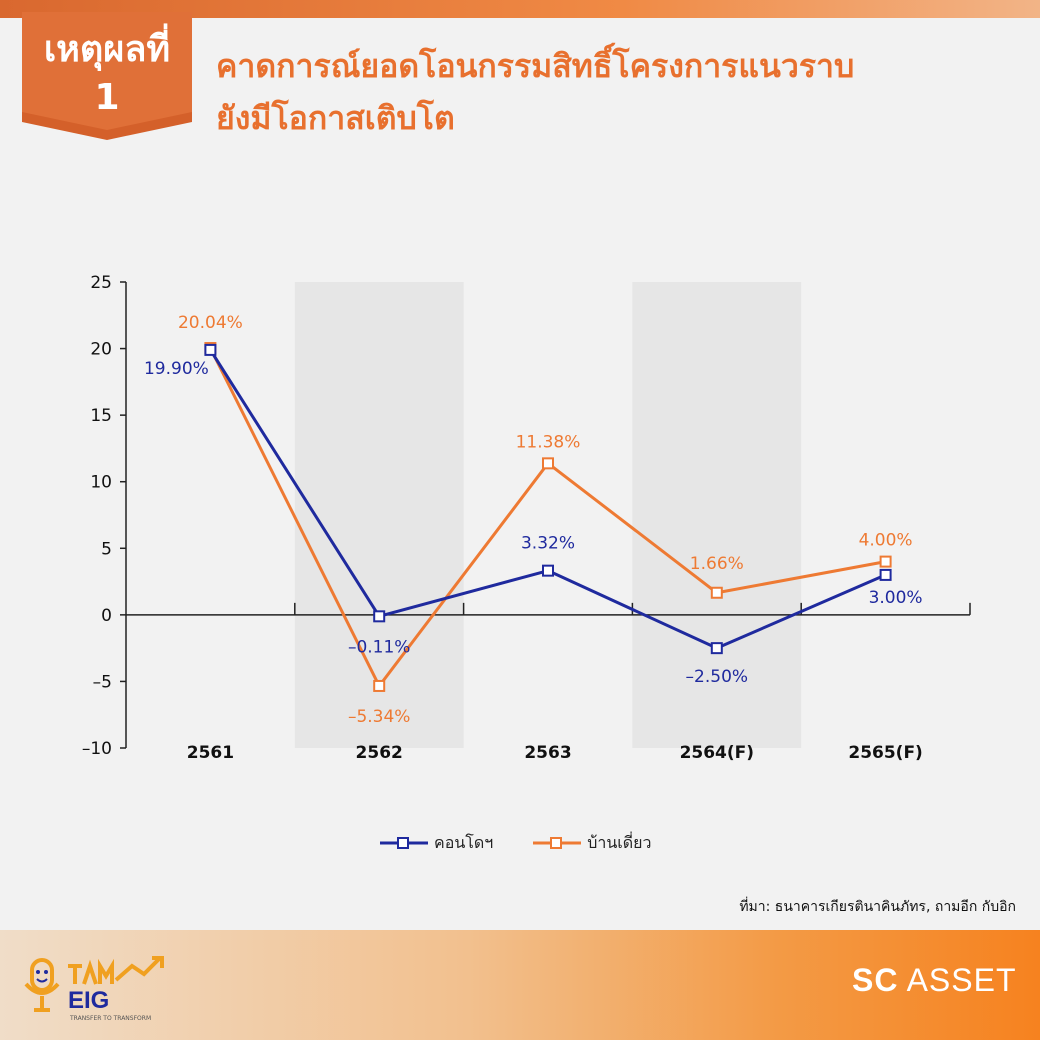 The height and width of the screenshot is (1040, 1040). I want to click on title-line-2: ยังมีโอกาสเติบโต, so click(335, 118).